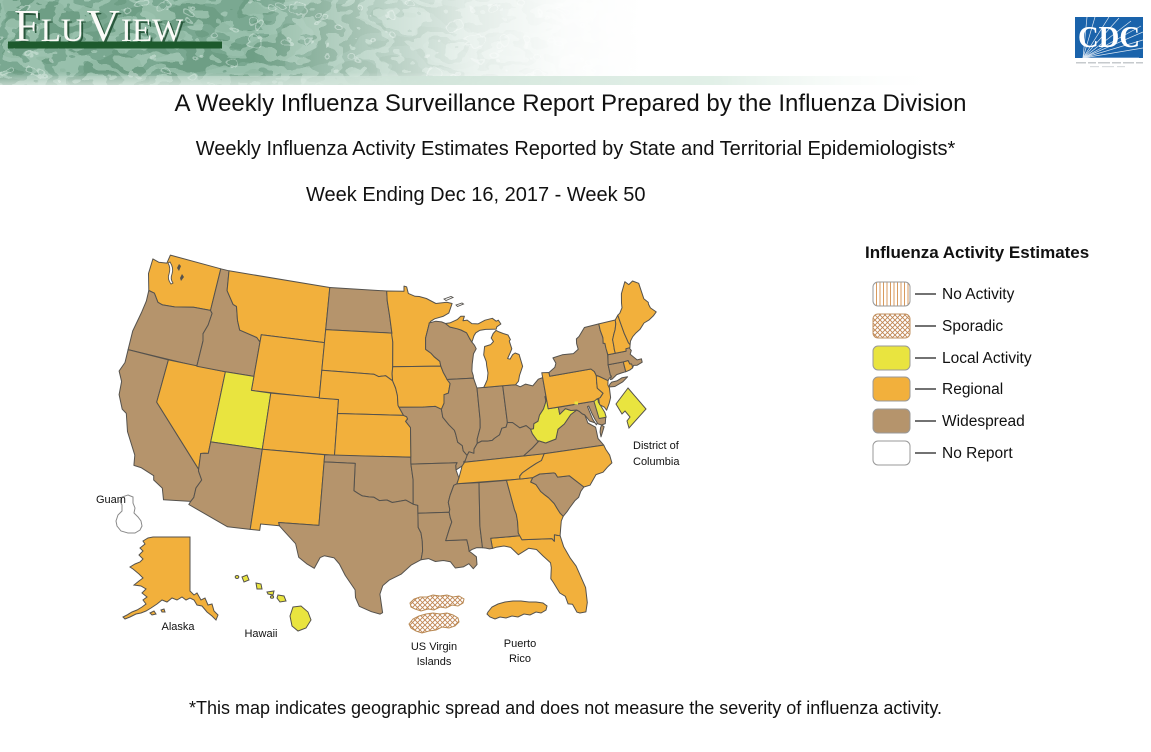 The image size is (1151, 752). Describe the element at coordinates (978, 294) in the screenshot. I see `svg-text: No Activity` at that location.